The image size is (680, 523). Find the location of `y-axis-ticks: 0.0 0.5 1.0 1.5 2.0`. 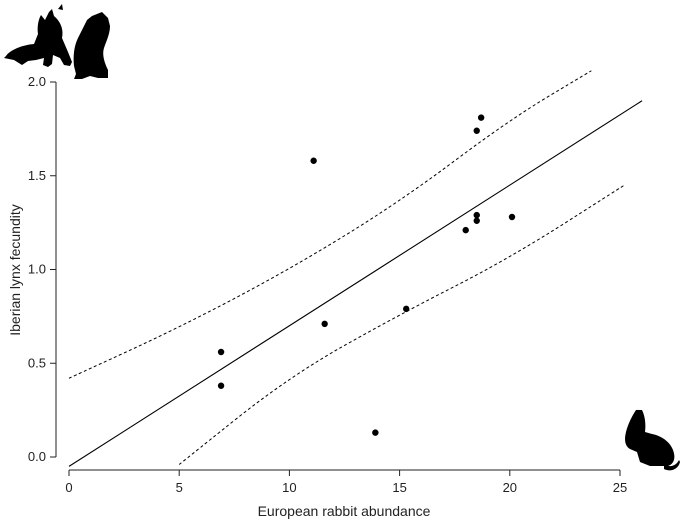

y-axis-ticks: 0.0 0.5 1.0 1.5 2.0 is located at coordinates (42, 269).